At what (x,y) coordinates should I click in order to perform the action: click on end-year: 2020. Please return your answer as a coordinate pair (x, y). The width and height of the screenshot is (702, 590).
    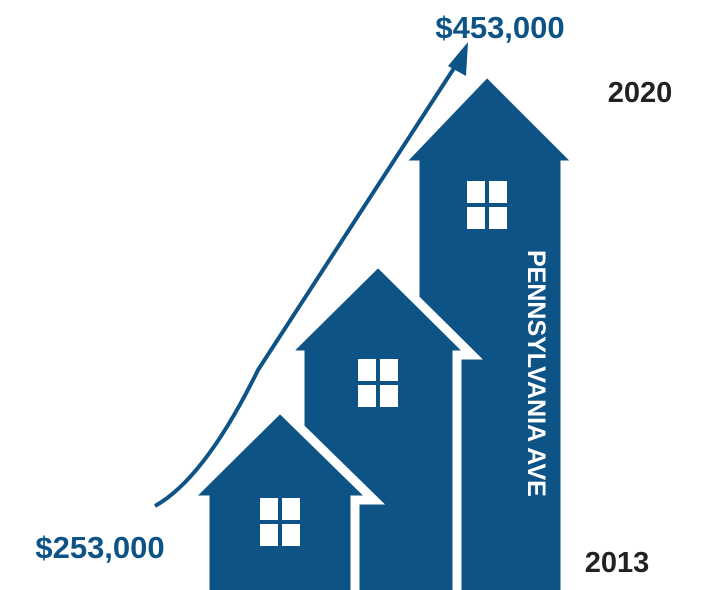
    Looking at the image, I should click on (640, 93).